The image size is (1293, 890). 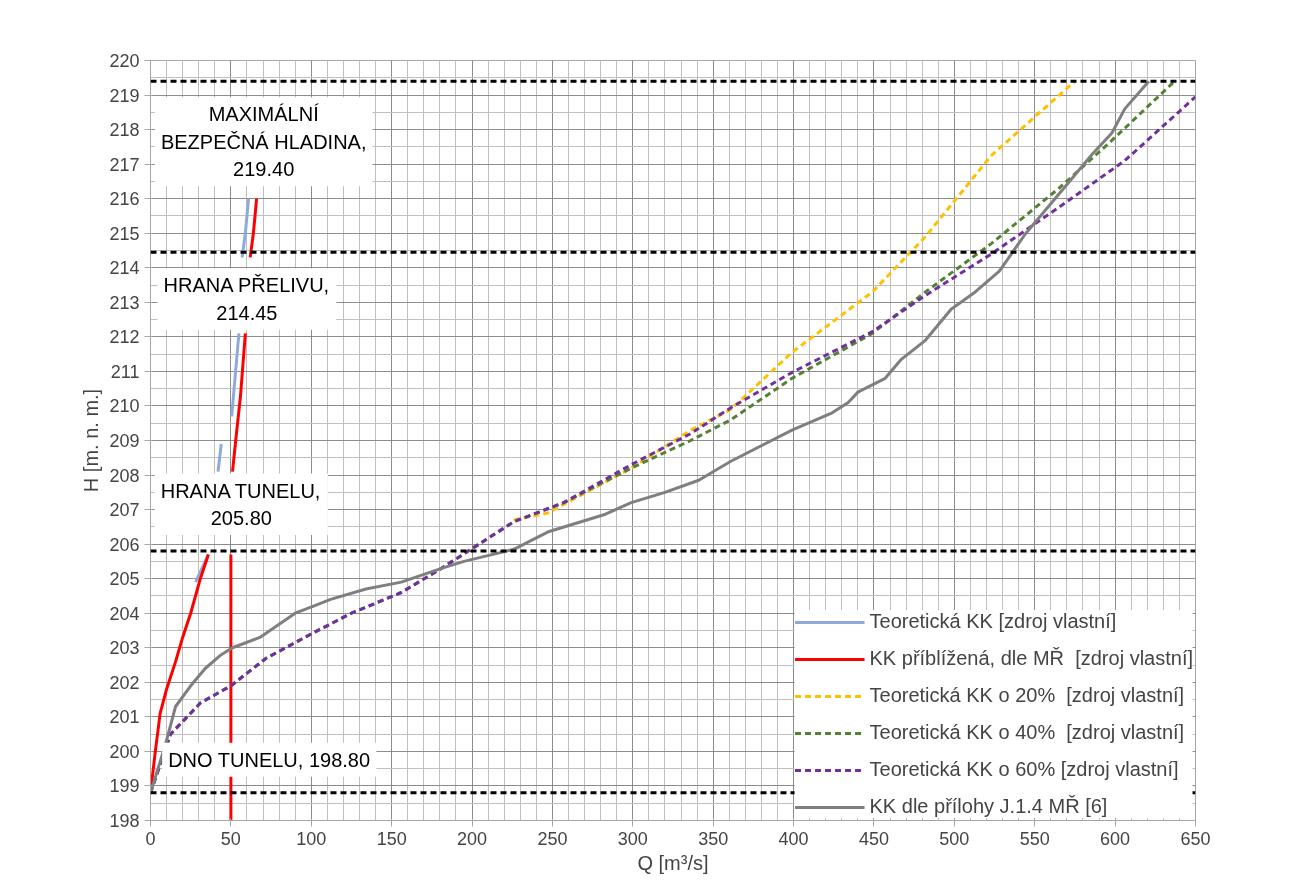 What do you see at coordinates (124, 613) in the screenshot?
I see `y-tick-label: 204` at bounding box center [124, 613].